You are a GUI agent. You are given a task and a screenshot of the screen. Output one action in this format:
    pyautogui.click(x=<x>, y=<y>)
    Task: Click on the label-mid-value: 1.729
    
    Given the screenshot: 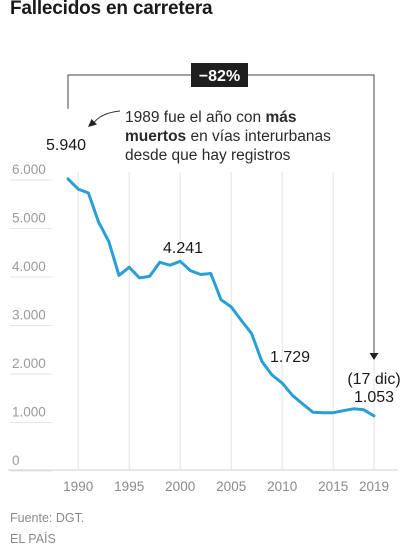 What is the action you would take?
    pyautogui.click(x=290, y=357)
    